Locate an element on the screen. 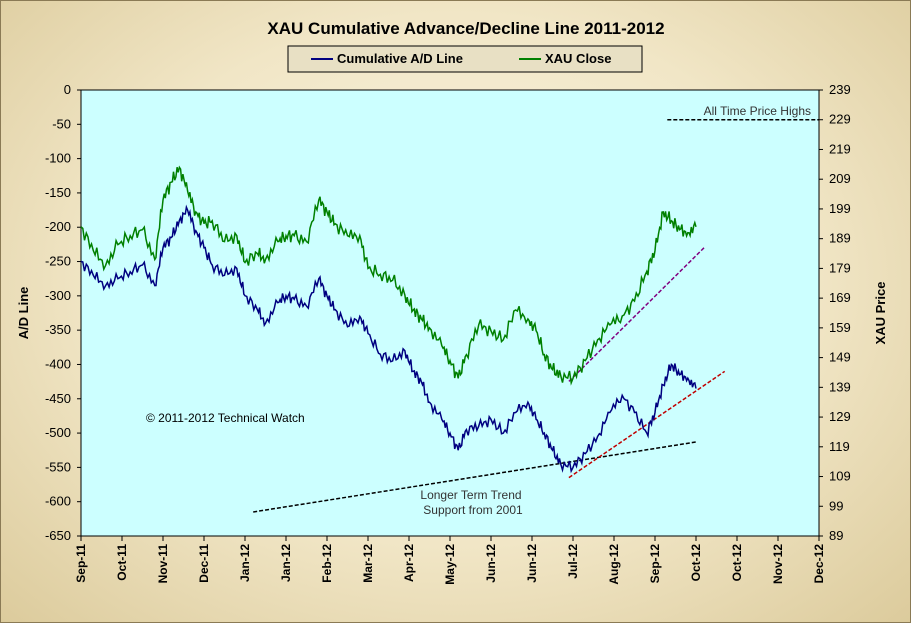 This screenshot has width=911, height=624. left-tick-label: -300 is located at coordinates (58, 295).